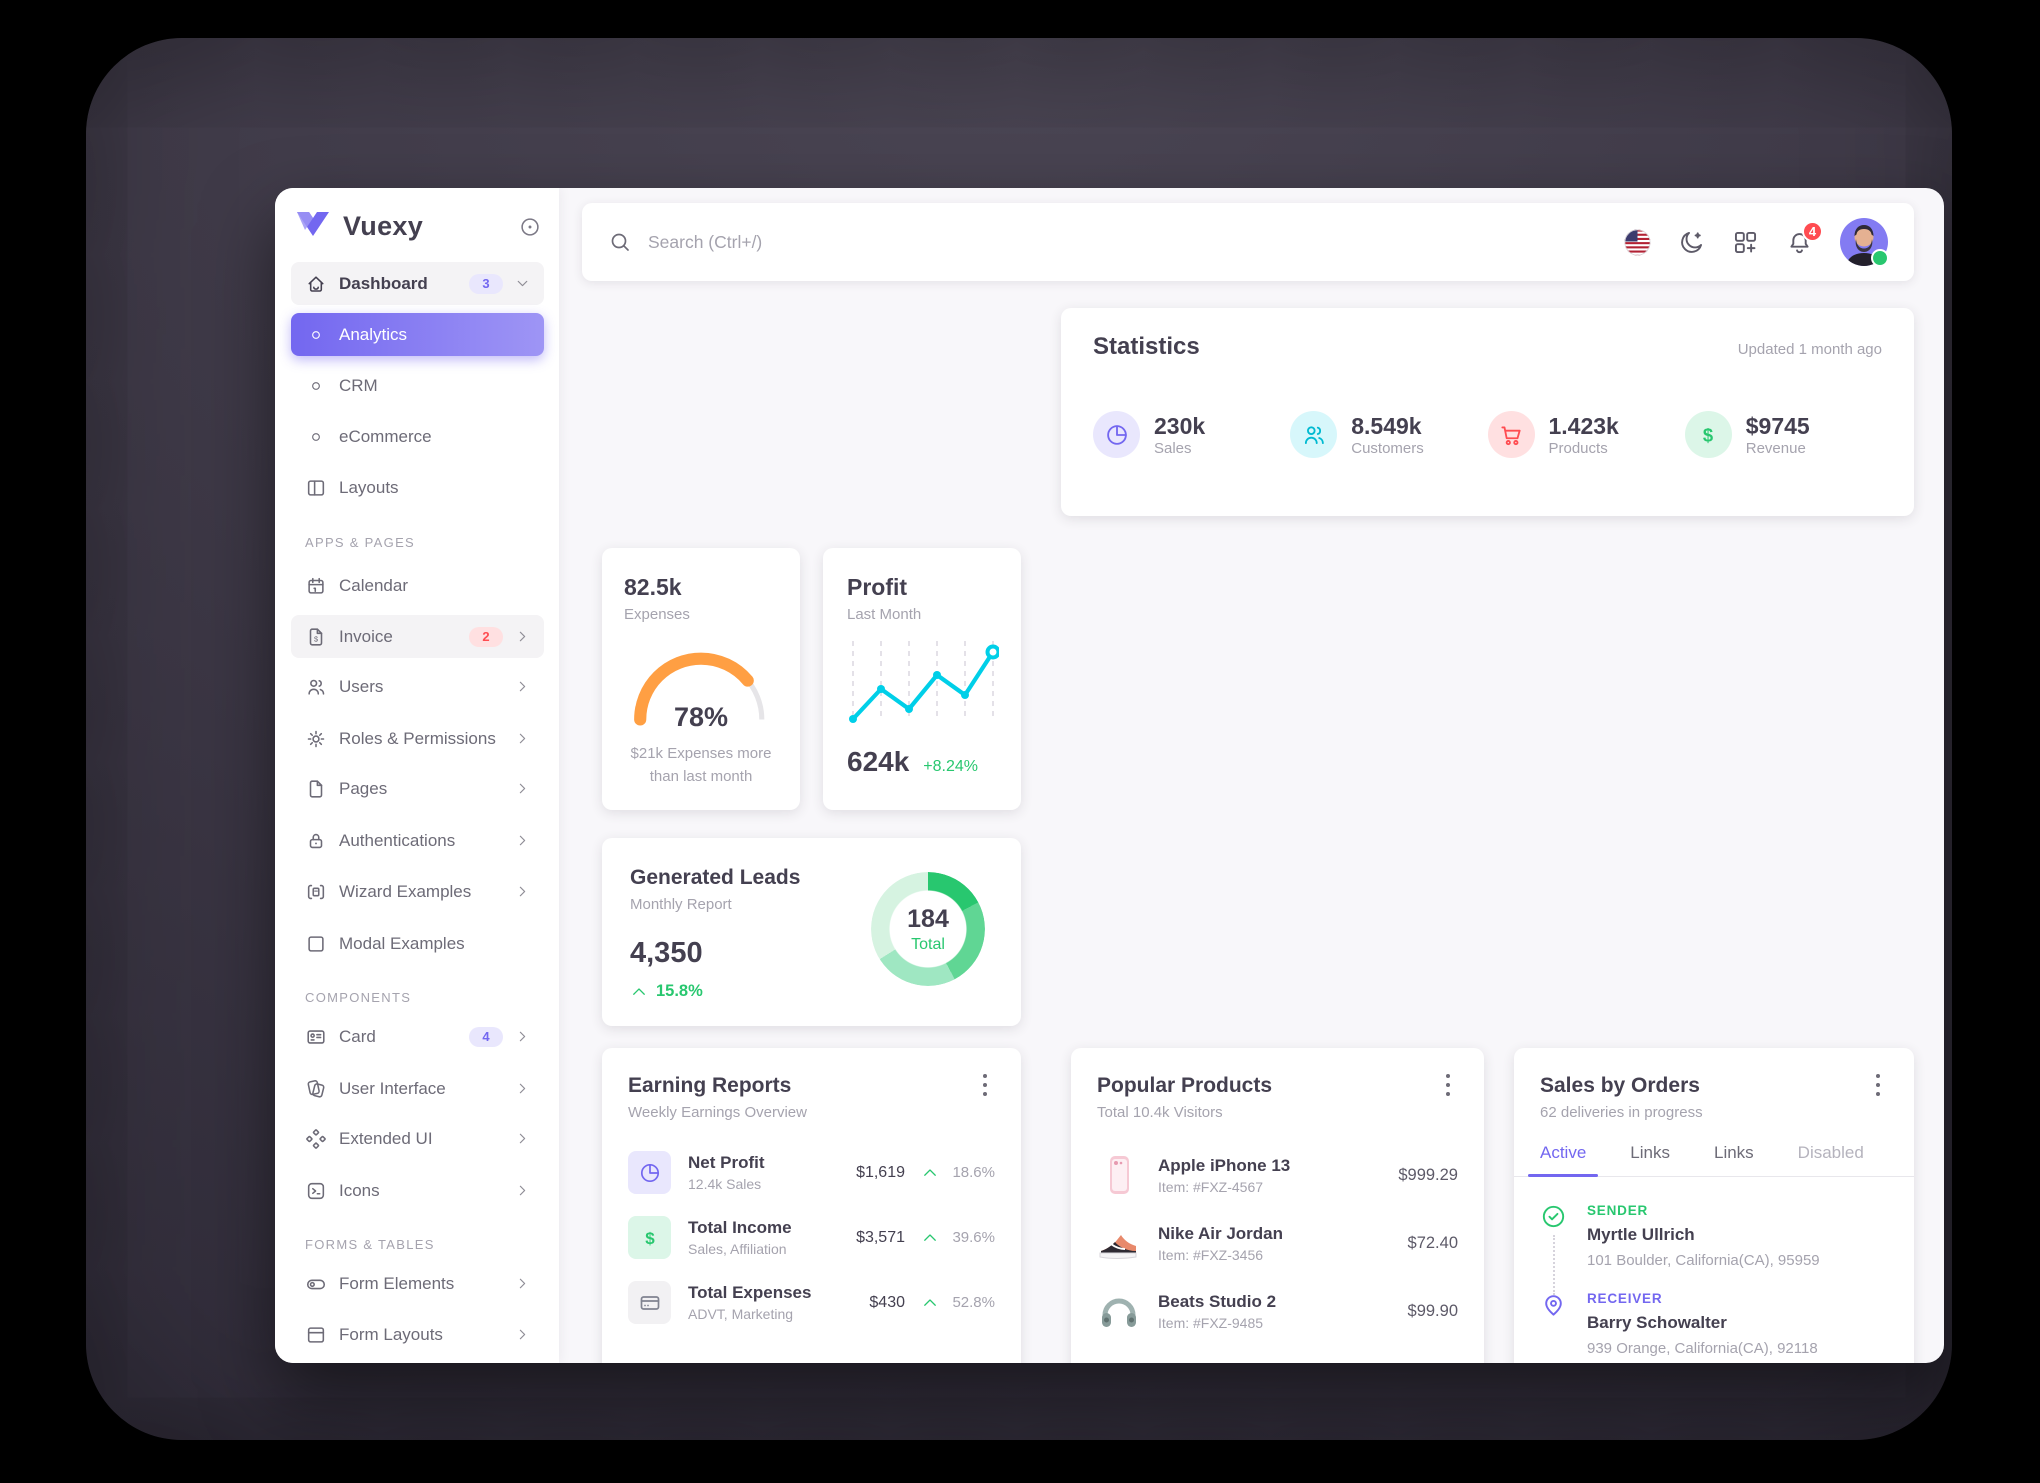  What do you see at coordinates (373, 585) in the screenshot?
I see `sidebar-item-label: Calendar` at bounding box center [373, 585].